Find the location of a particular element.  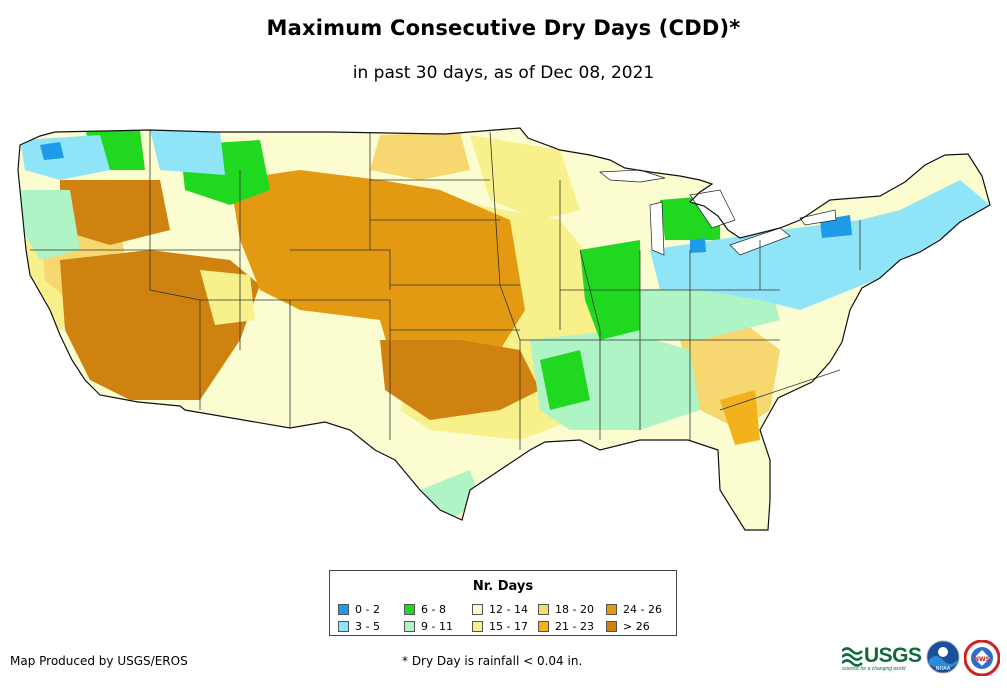

legend-item: > 26 is located at coordinates (640, 626).